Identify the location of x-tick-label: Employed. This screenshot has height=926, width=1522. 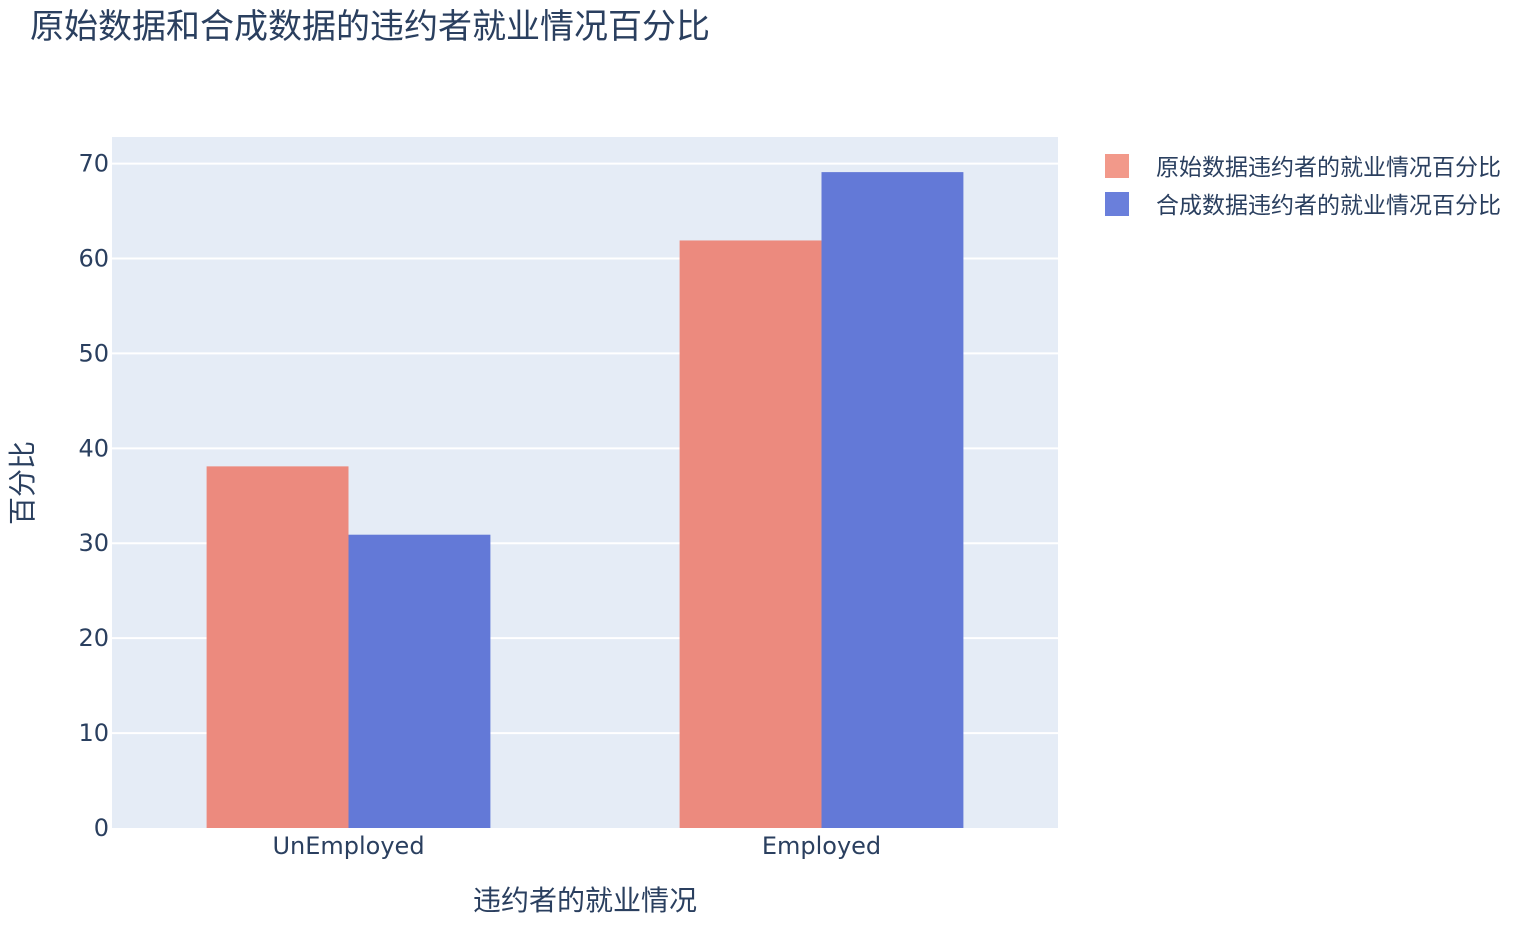
(821, 846).